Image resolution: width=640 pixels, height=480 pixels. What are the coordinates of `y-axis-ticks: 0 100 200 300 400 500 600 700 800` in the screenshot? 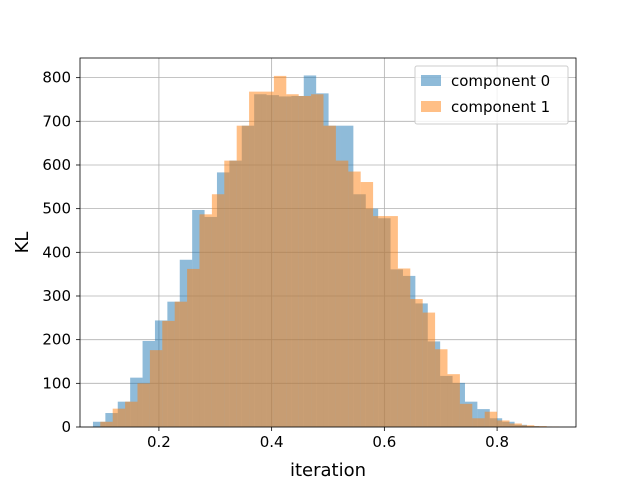 It's located at (61, 252).